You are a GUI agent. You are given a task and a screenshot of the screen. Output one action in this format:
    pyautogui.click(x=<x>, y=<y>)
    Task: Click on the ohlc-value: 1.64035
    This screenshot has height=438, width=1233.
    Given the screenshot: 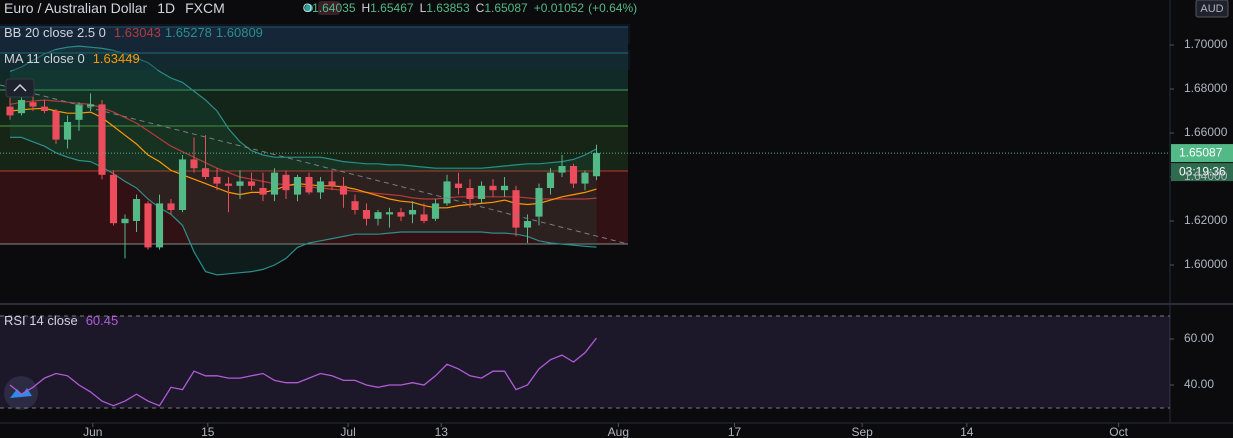 What is the action you would take?
    pyautogui.click(x=334, y=8)
    